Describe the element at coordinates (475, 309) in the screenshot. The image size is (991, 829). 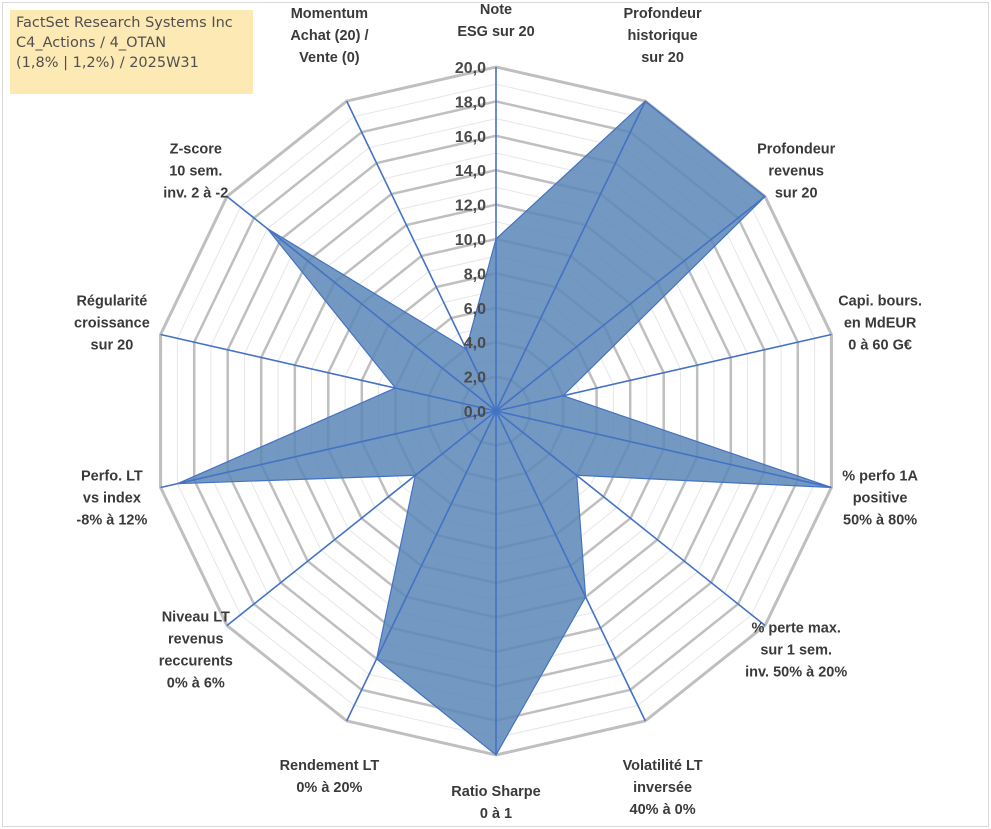
I see `tick-label: 6,0` at that location.